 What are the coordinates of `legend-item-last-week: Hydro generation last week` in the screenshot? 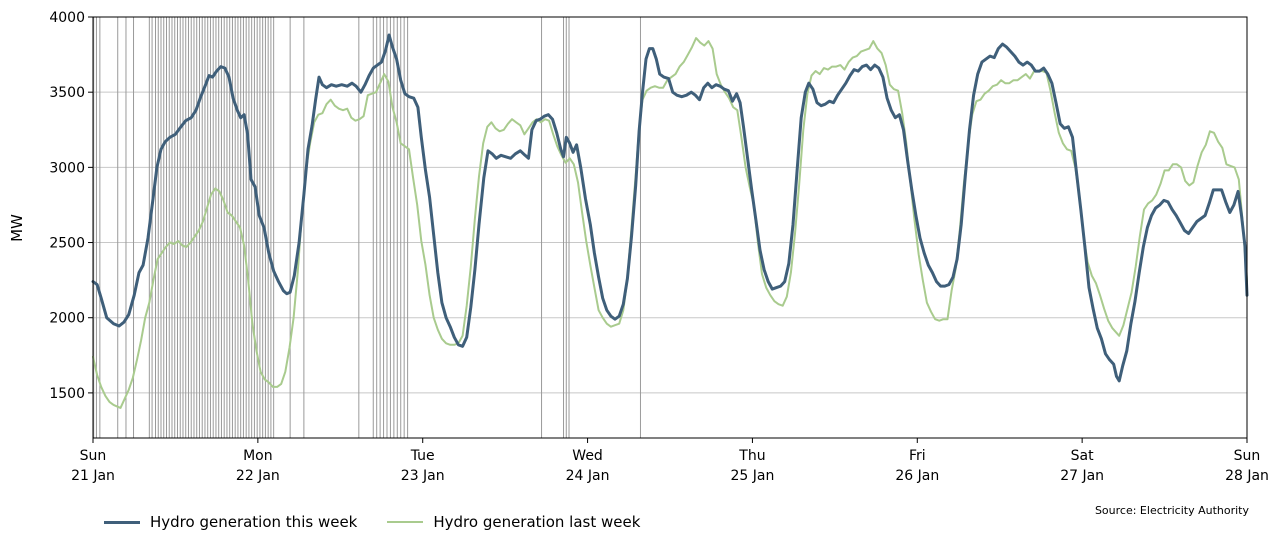 It's located at (513, 522).